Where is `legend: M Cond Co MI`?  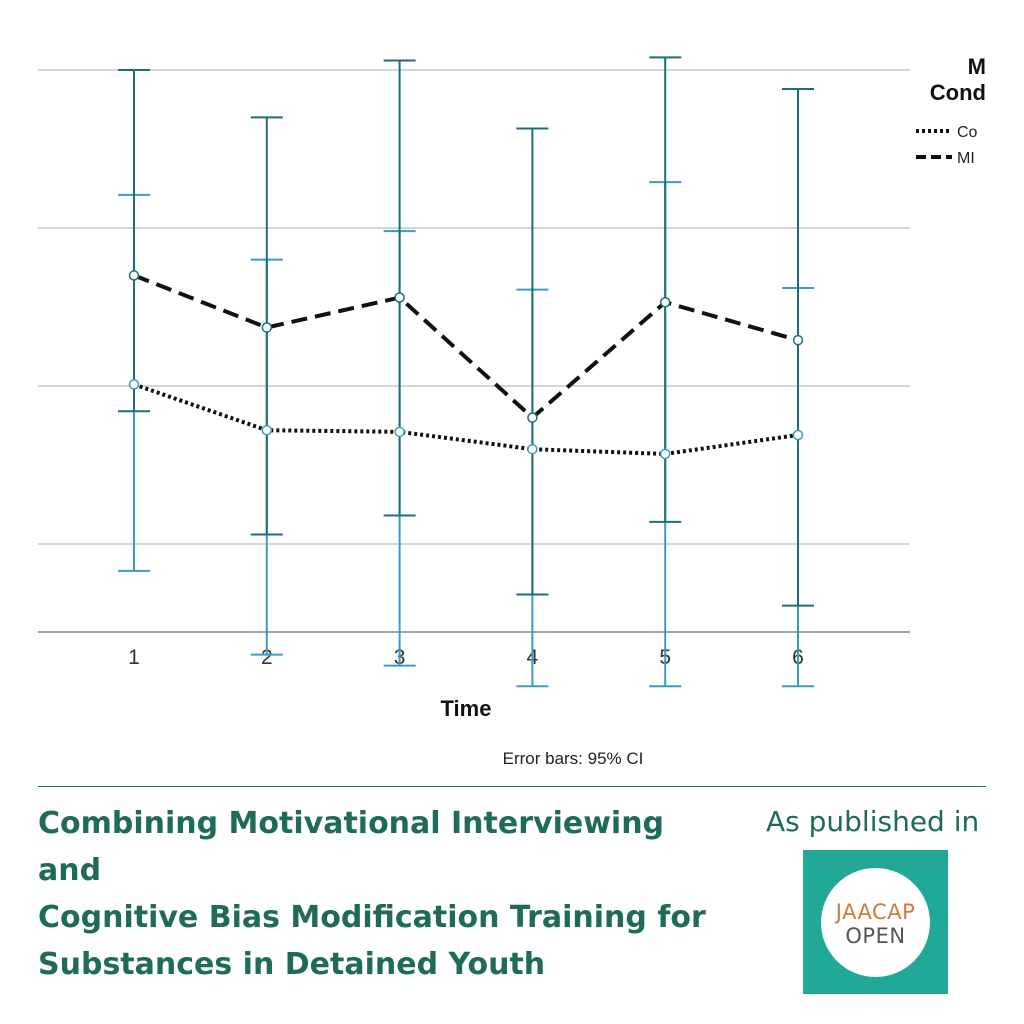 legend: M Cond Co MI is located at coordinates (951, 110).